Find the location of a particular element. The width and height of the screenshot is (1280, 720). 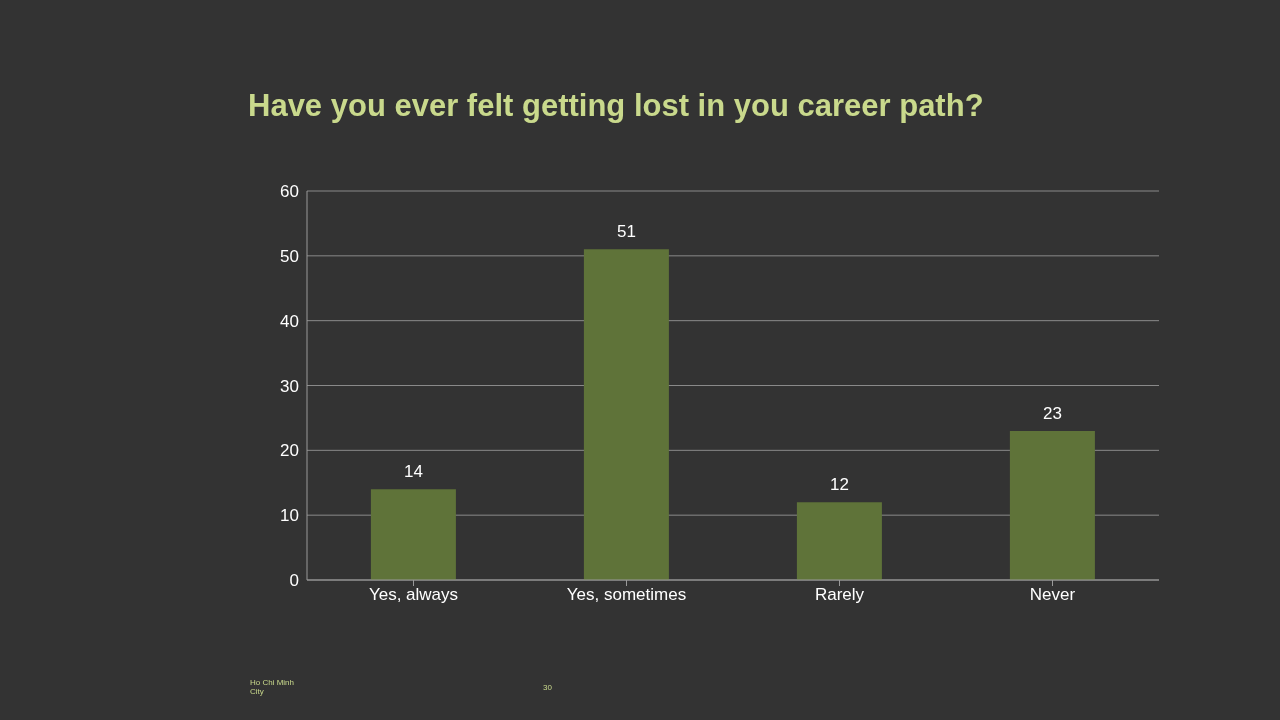

y-tick-label: 50 is located at coordinates (289, 256).